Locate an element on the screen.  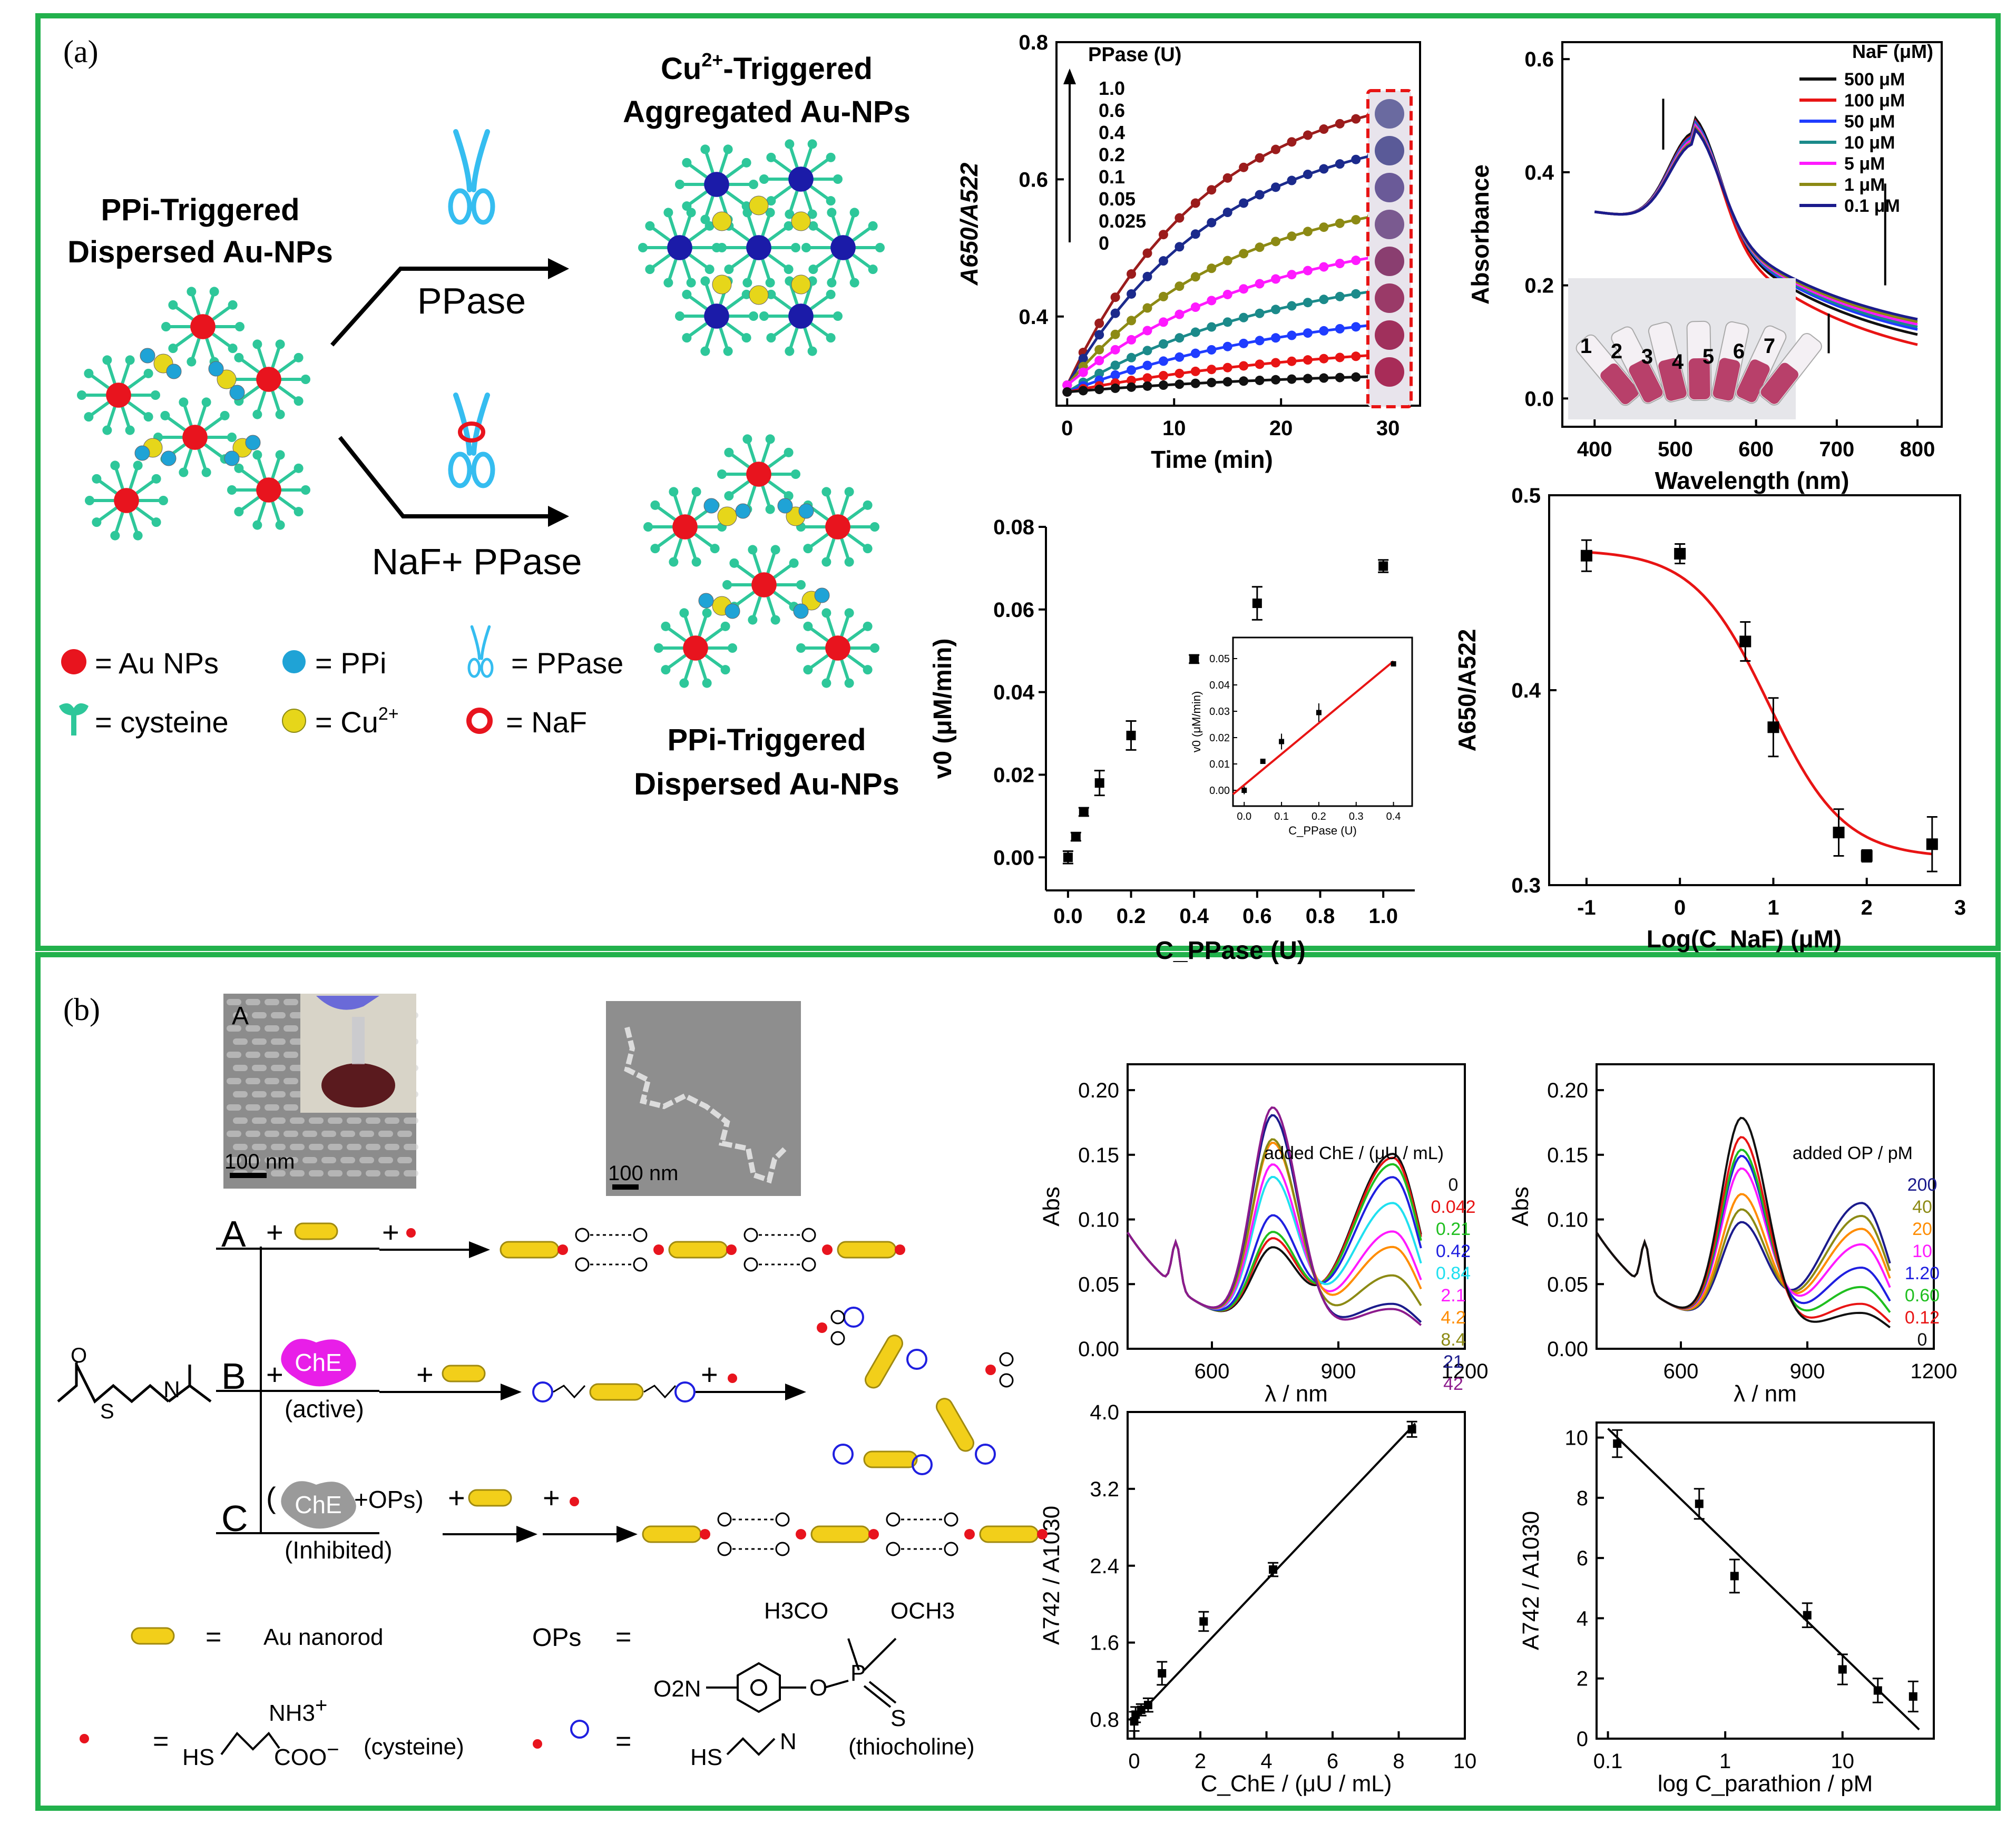
legend-entry: 50 μM is located at coordinates (1870, 122).